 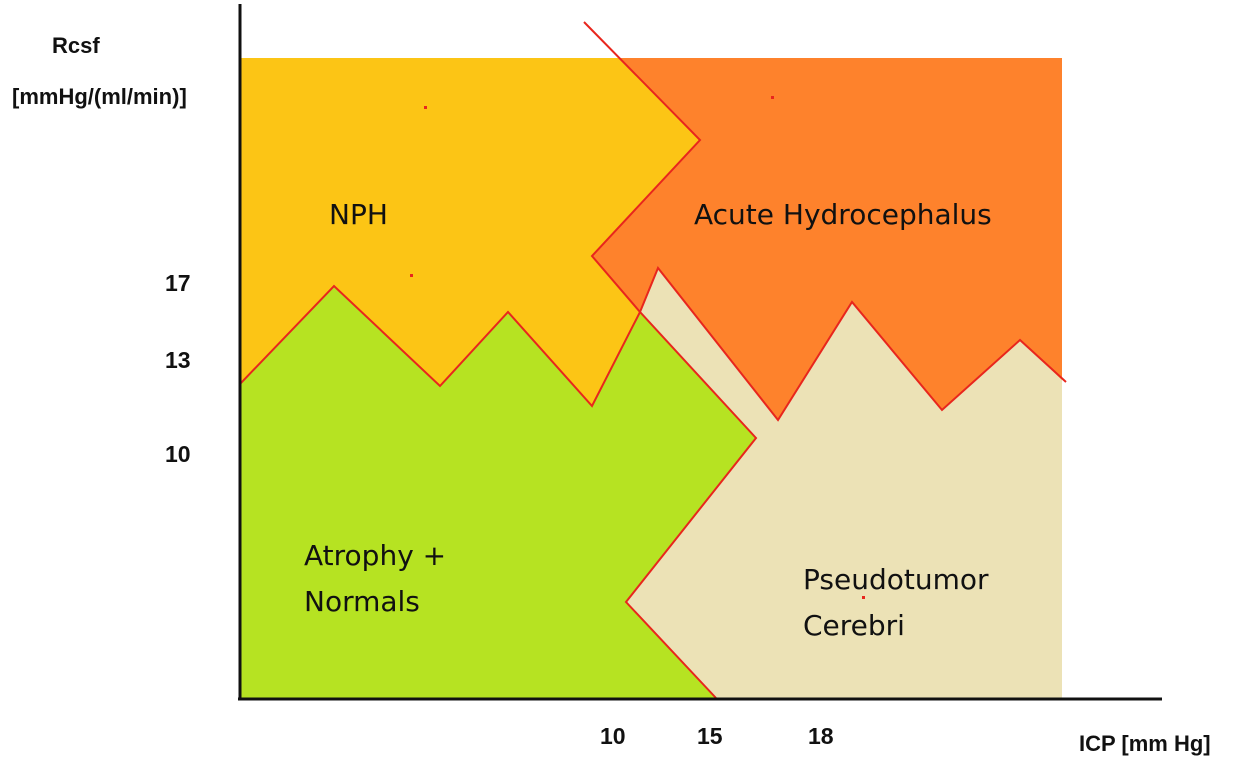 I want to click on label-pseudotumor-line2: Cerebri, so click(x=854, y=625).